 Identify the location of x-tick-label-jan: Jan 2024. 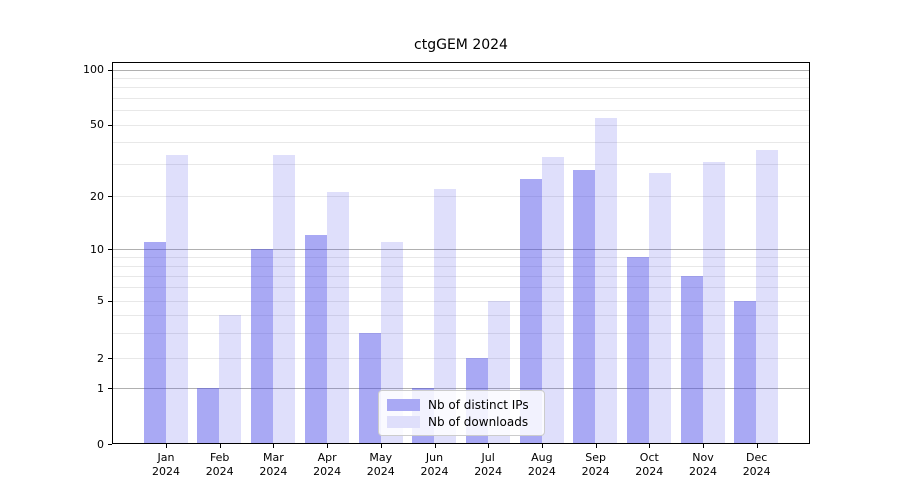
(166, 465).